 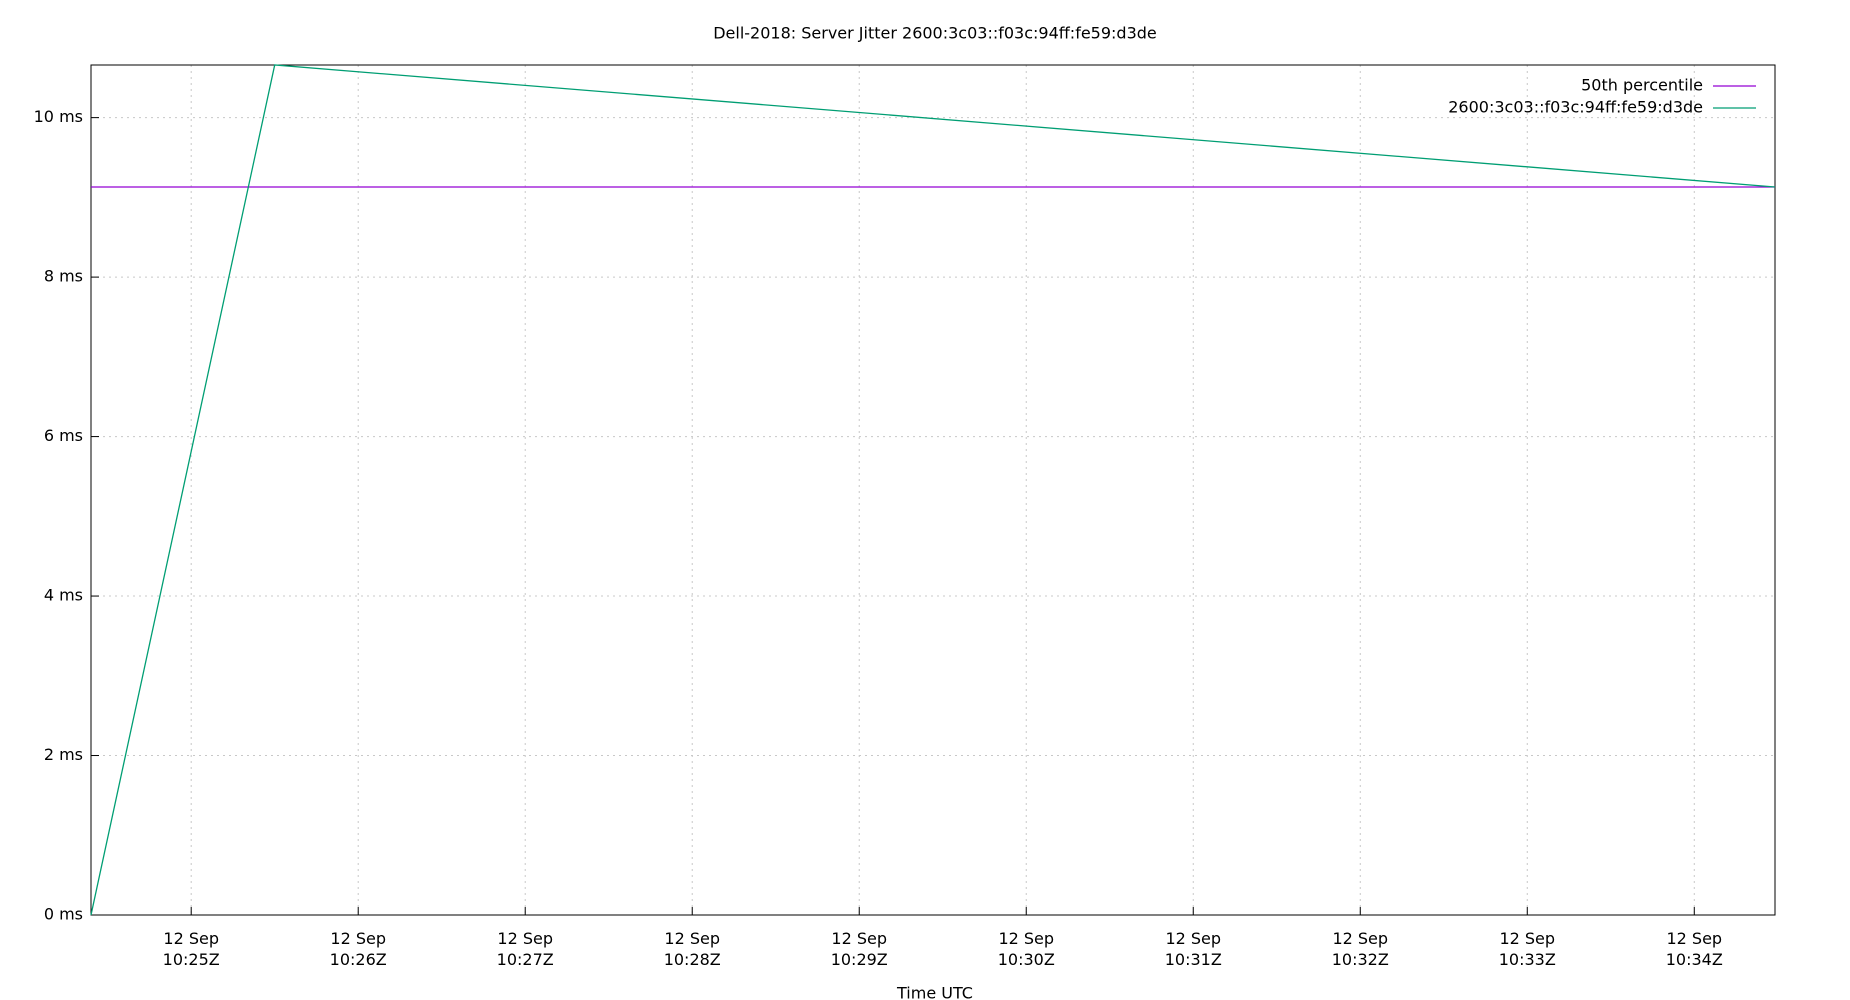 I want to click on legend-label: 2600:3c03::f03c:94ff:fe59:d3de, so click(x=1575, y=107).